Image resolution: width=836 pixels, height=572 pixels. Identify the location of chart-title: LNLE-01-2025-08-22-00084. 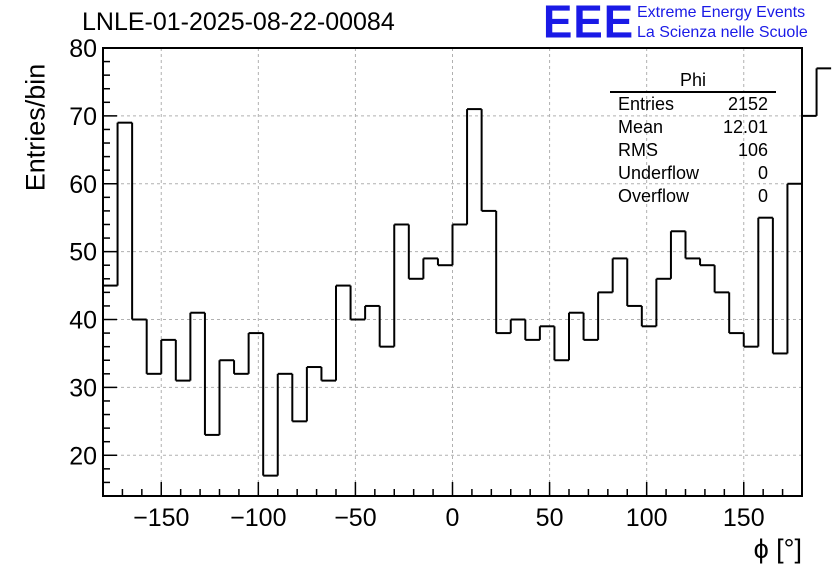
(238, 22).